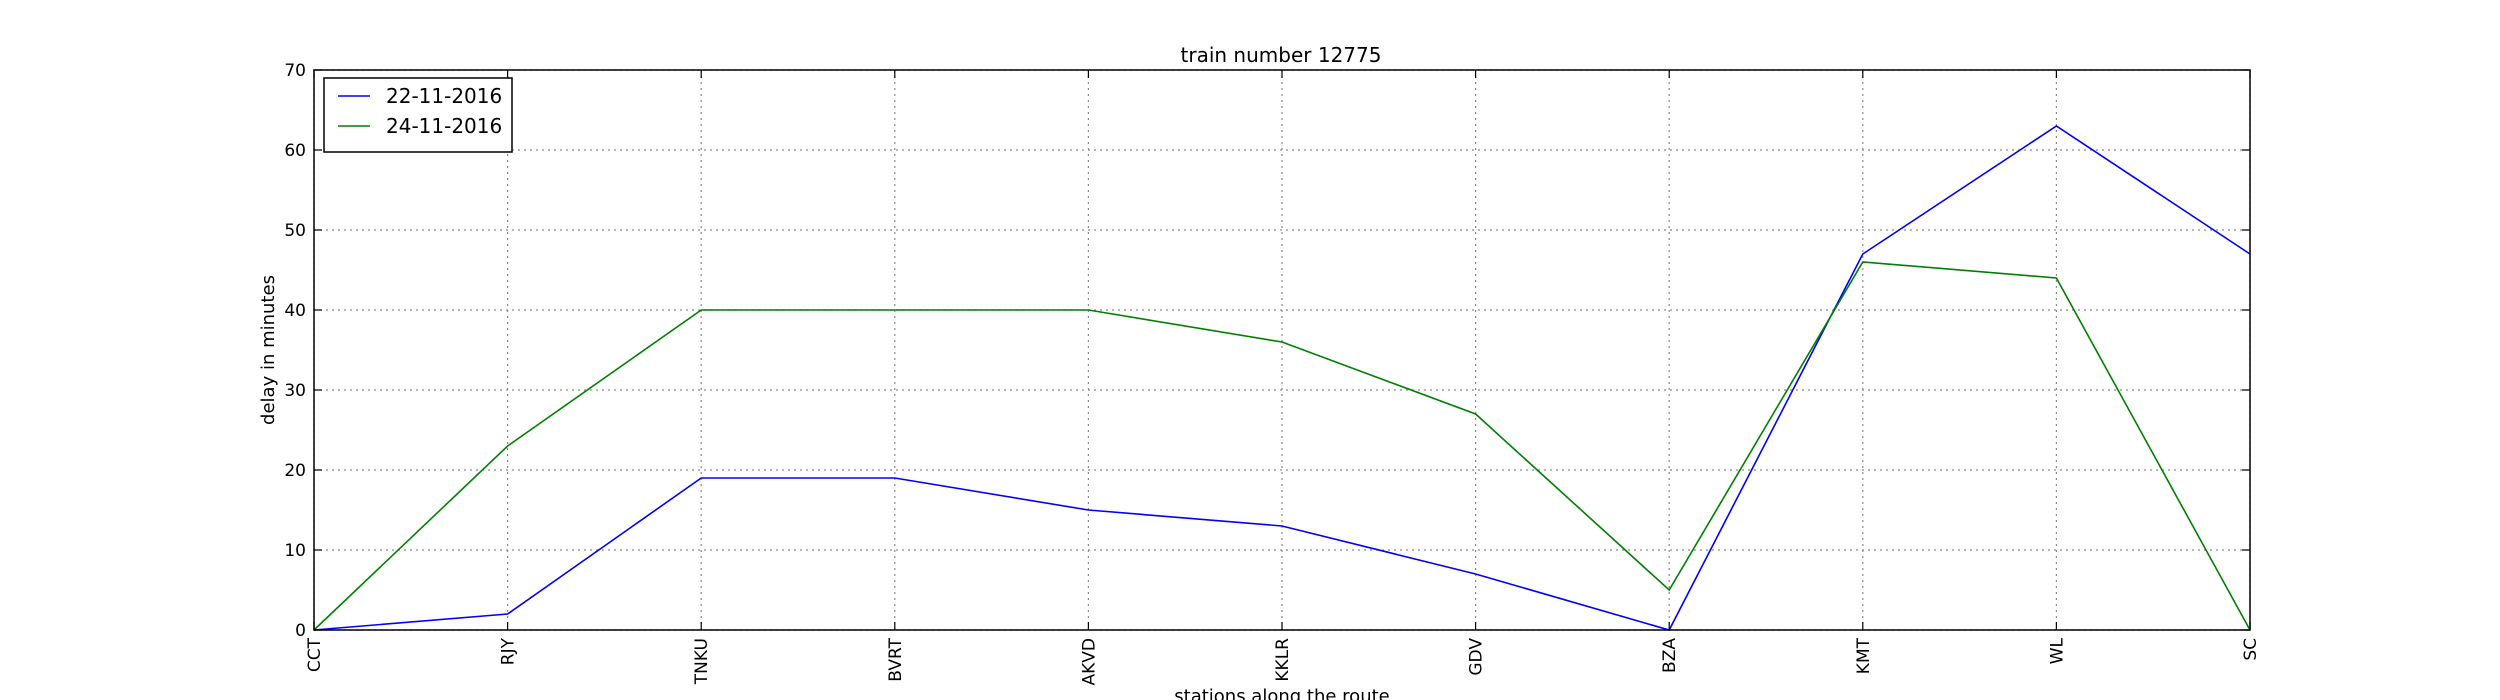 This screenshot has width=2500, height=700. What do you see at coordinates (1477, 657) in the screenshot?
I see `x-tick-label: GDV` at bounding box center [1477, 657].